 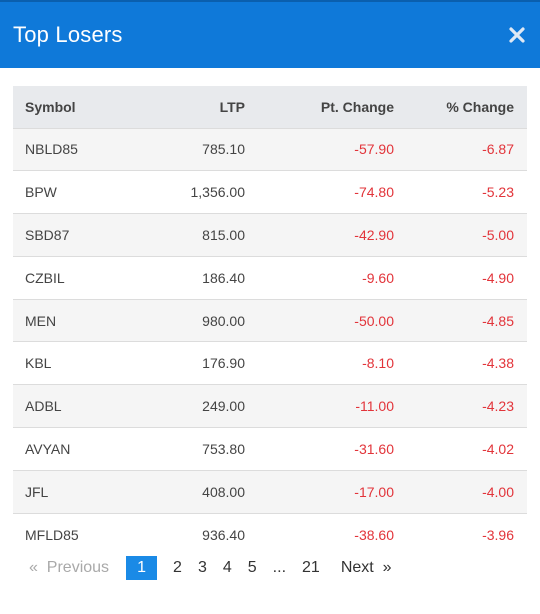 What do you see at coordinates (374, 320) in the screenshot?
I see `cell-pt-change: -50.00` at bounding box center [374, 320].